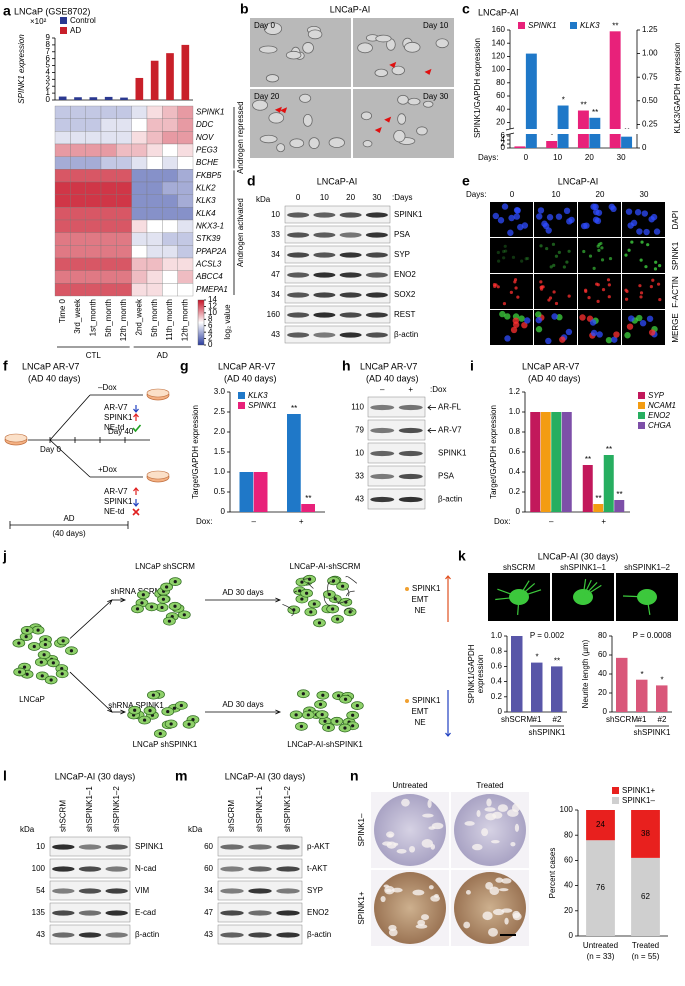  What do you see at coordinates (47, 37) in the screenshot?
I see `y-tick-label: 9` at bounding box center [47, 37].